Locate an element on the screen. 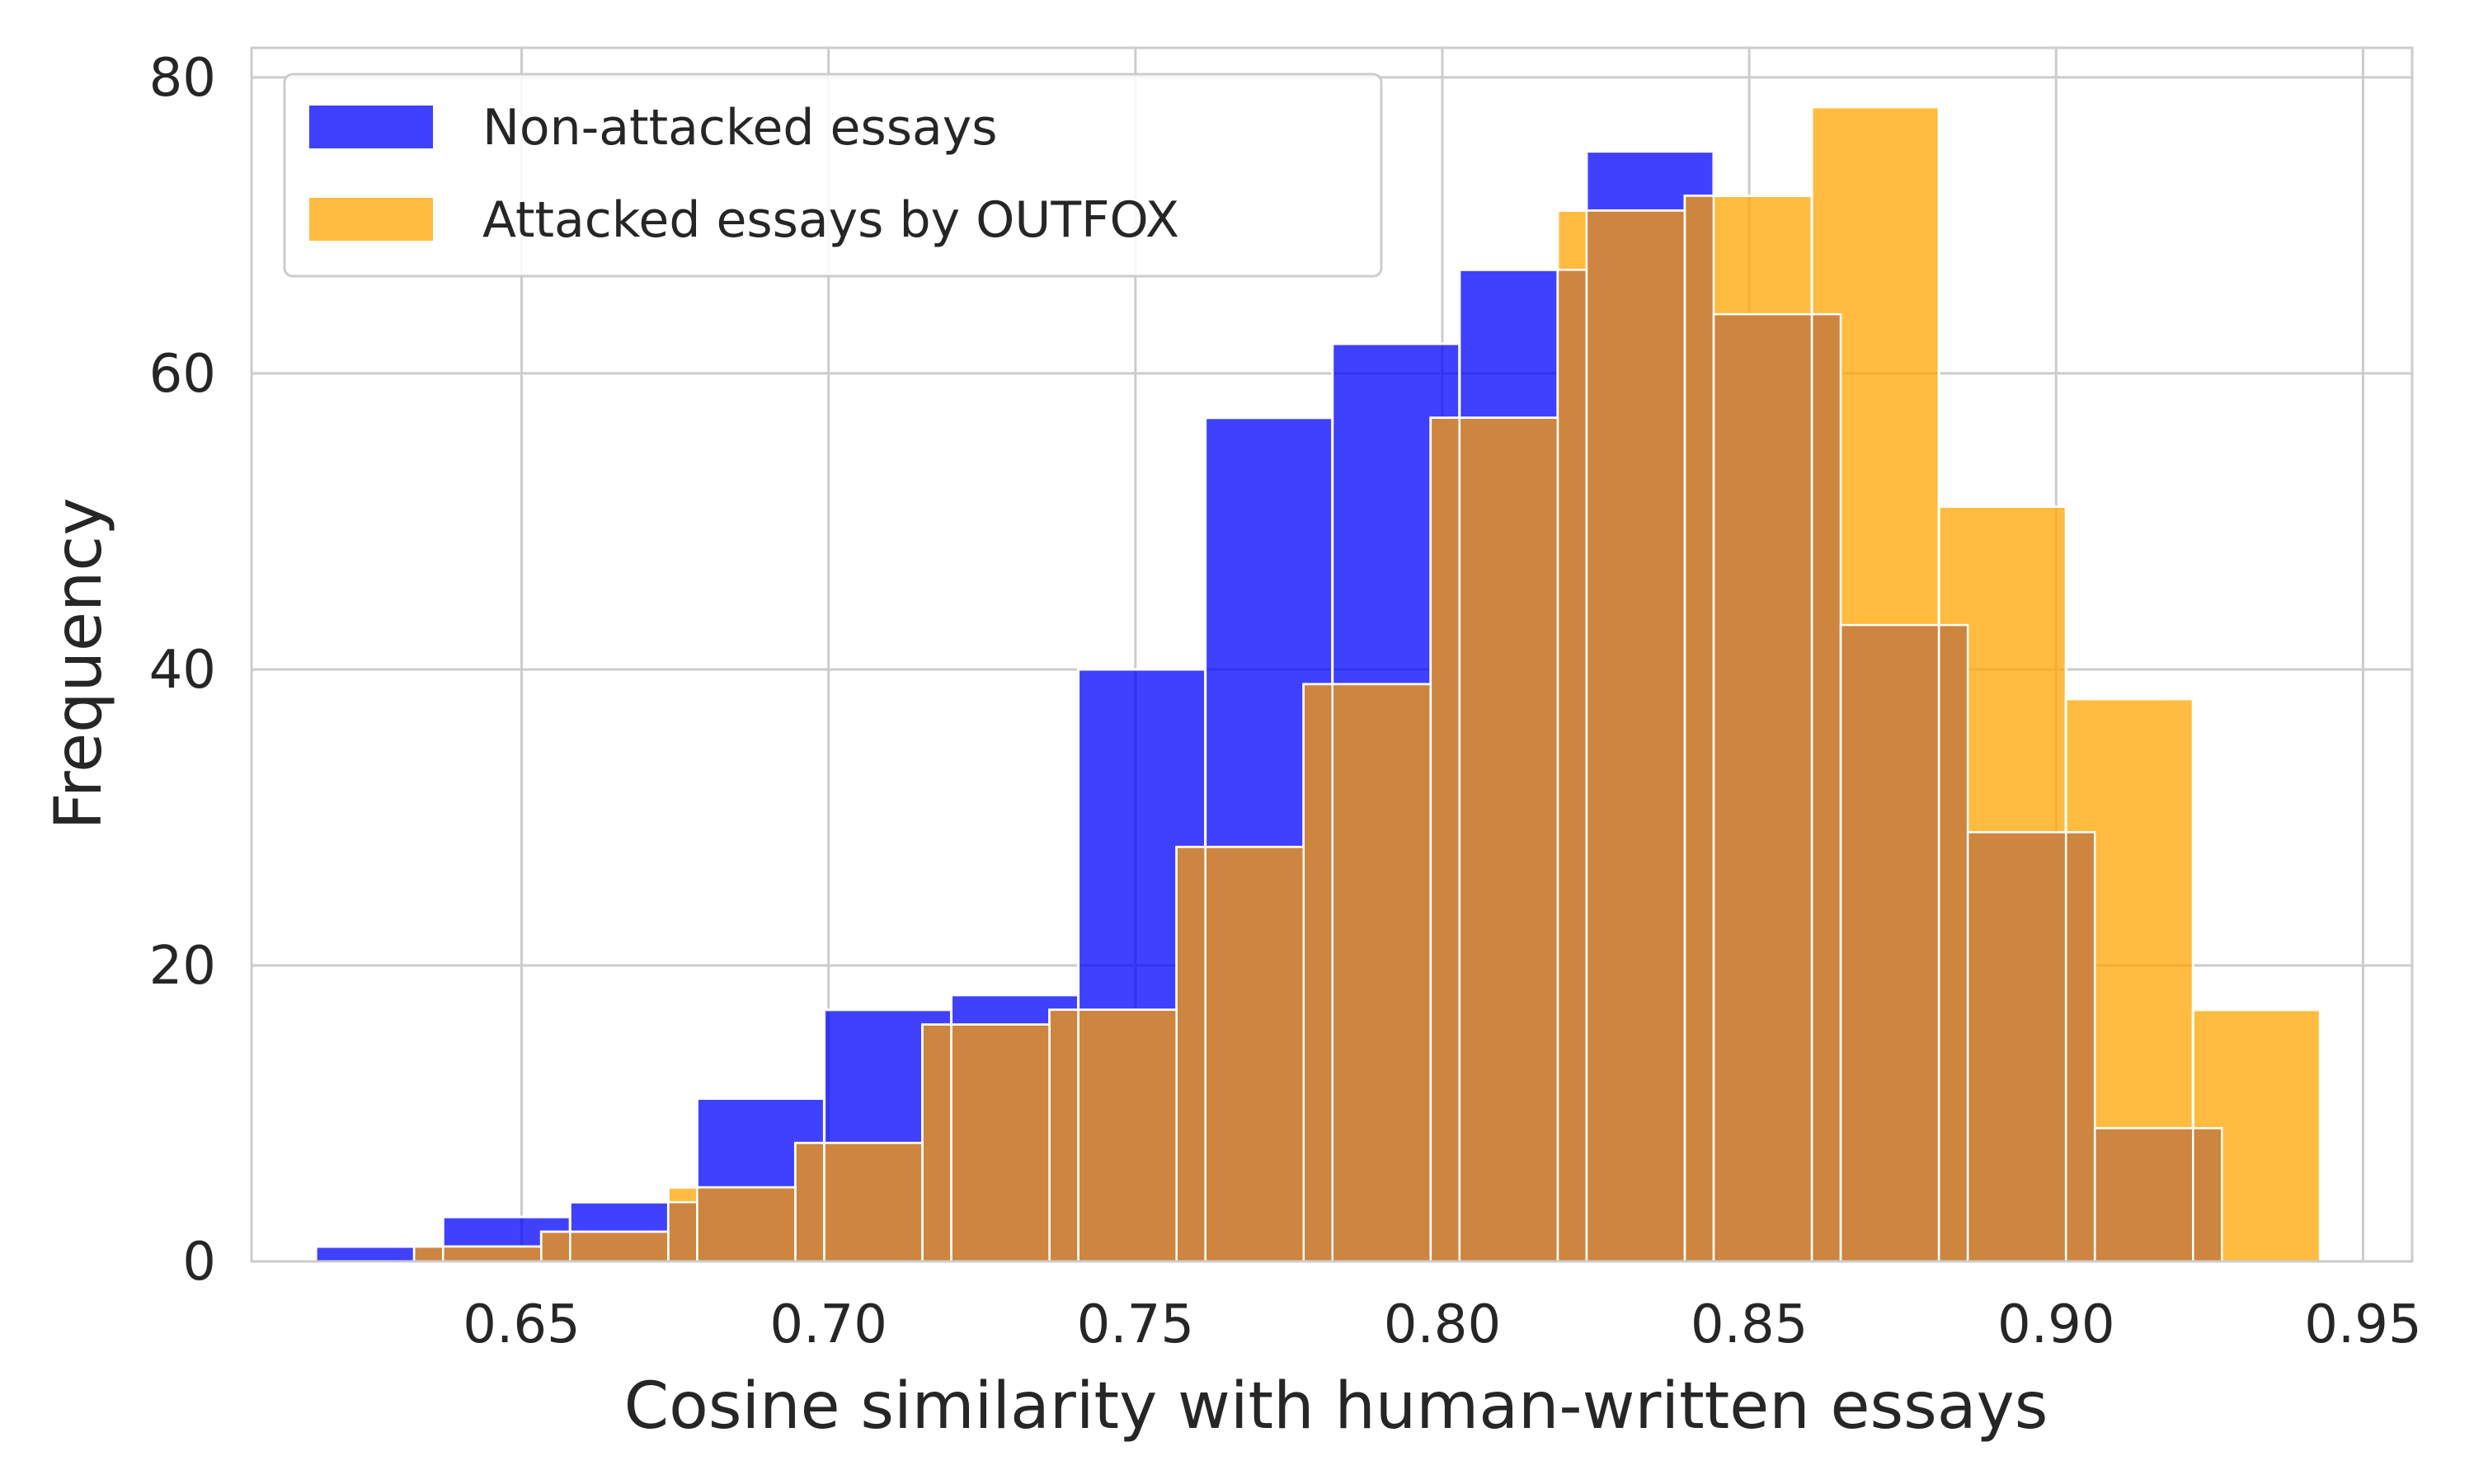 This screenshot has height=1484, width=2474. x-tick-label-3: 0.80 is located at coordinates (1443, 1324).